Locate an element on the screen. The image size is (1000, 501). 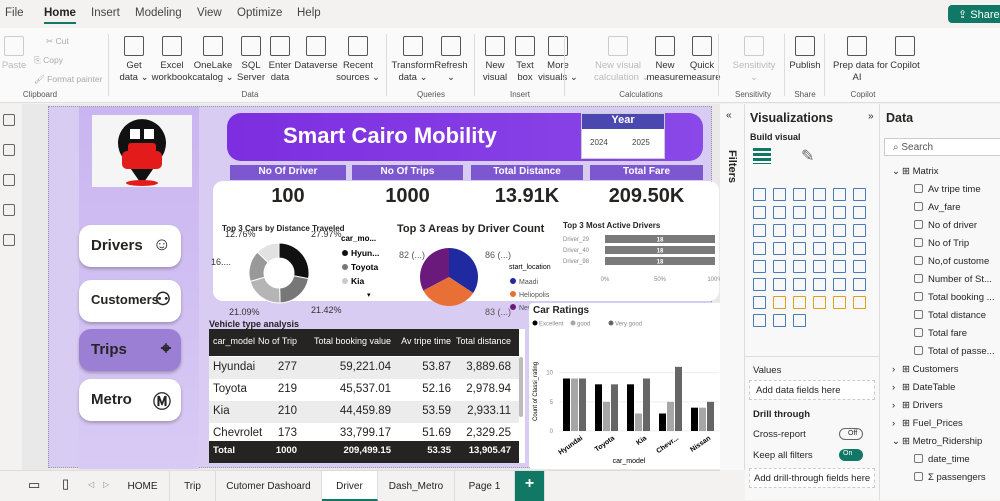
nav-customers-button: Customers ⚇ is located at coordinates (130, 301).